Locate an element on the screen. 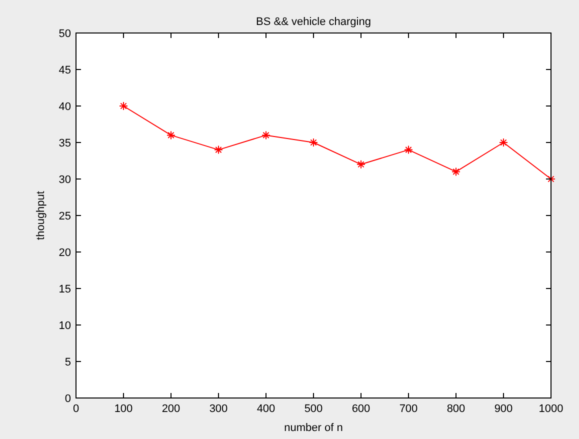 The width and height of the screenshot is (579, 439). x-tick-label: 300 is located at coordinates (218, 409).